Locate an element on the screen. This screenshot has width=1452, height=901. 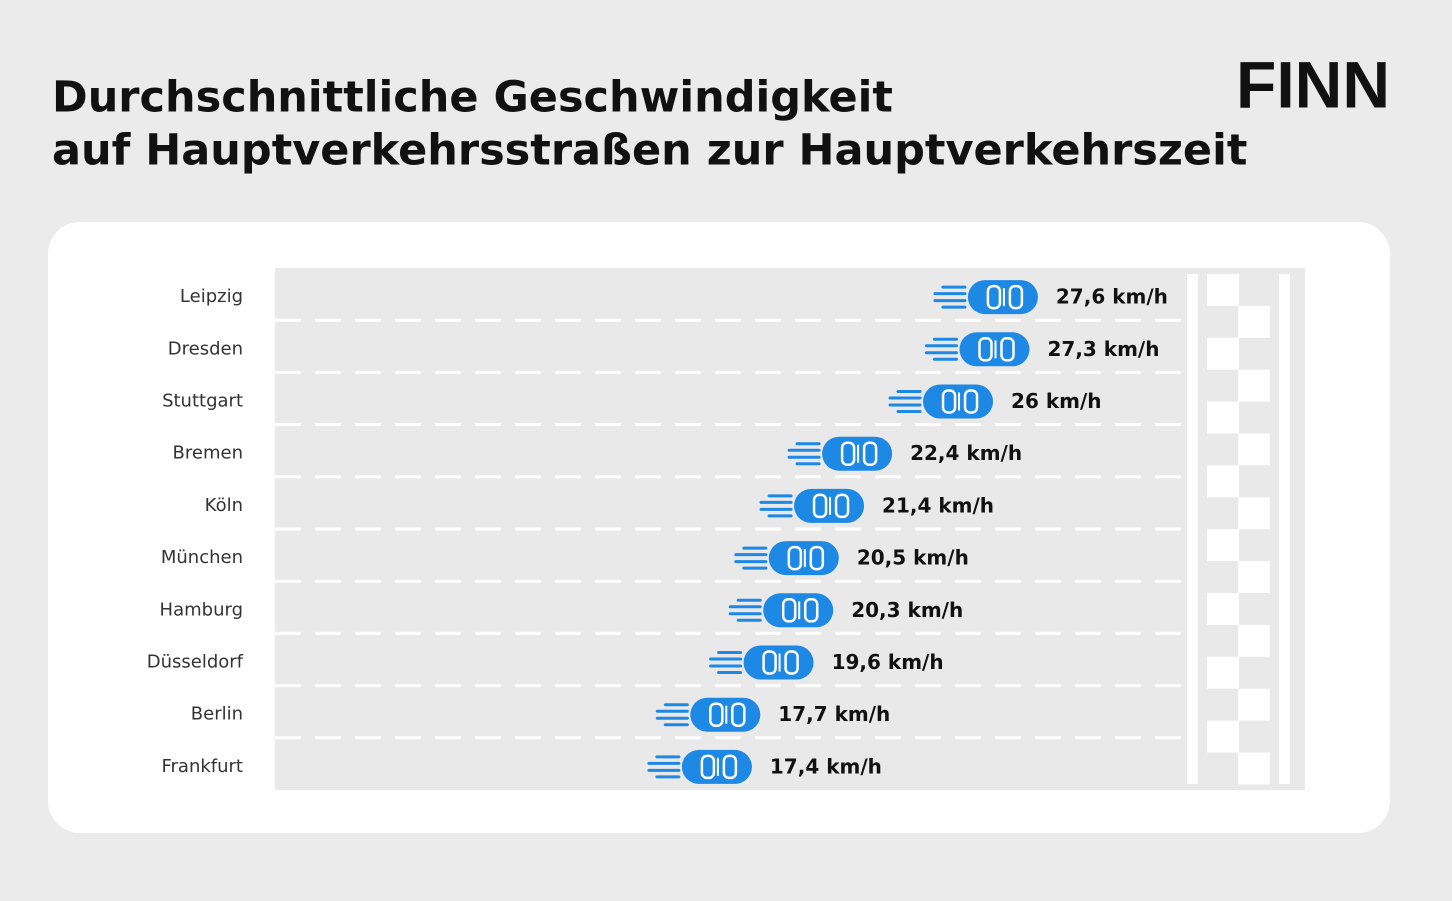
category-label: Frankfurt is located at coordinates (202, 766).